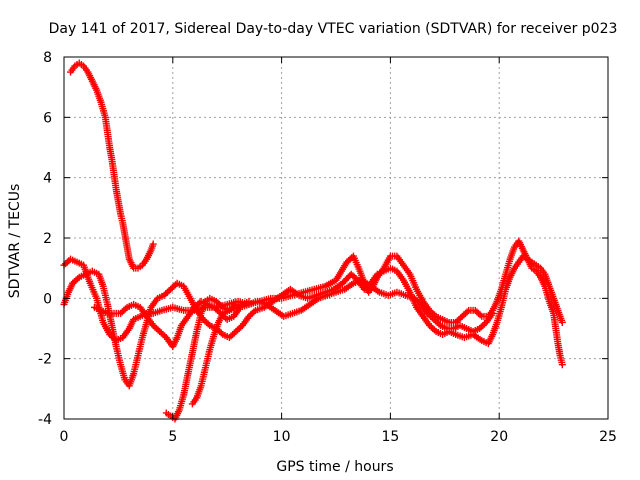 The image size is (640, 480). Describe the element at coordinates (45, 360) in the screenshot. I see `y-tick-label: -2` at that location.